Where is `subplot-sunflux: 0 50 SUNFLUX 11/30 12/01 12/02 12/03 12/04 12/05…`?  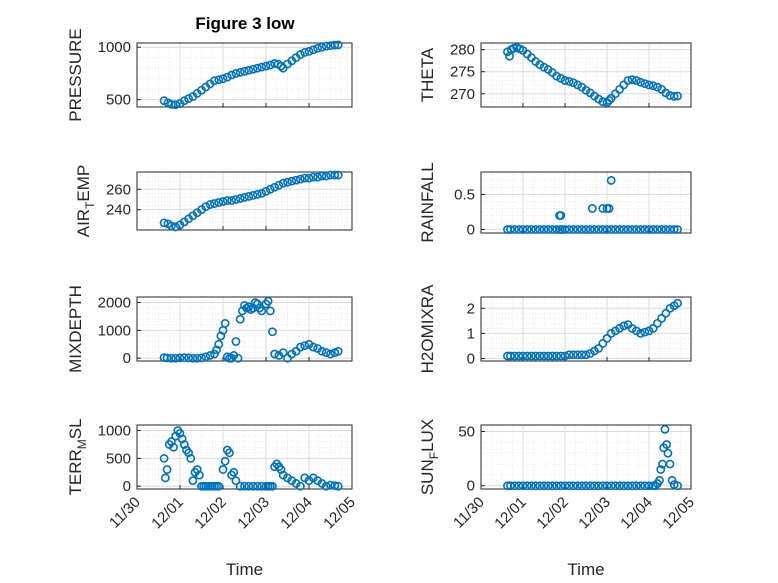 subplot-sunflux: 0 50 SUNFLUX 11/30 12/01 12/02 12/03 12/04 12/05… is located at coordinates (558, 499).